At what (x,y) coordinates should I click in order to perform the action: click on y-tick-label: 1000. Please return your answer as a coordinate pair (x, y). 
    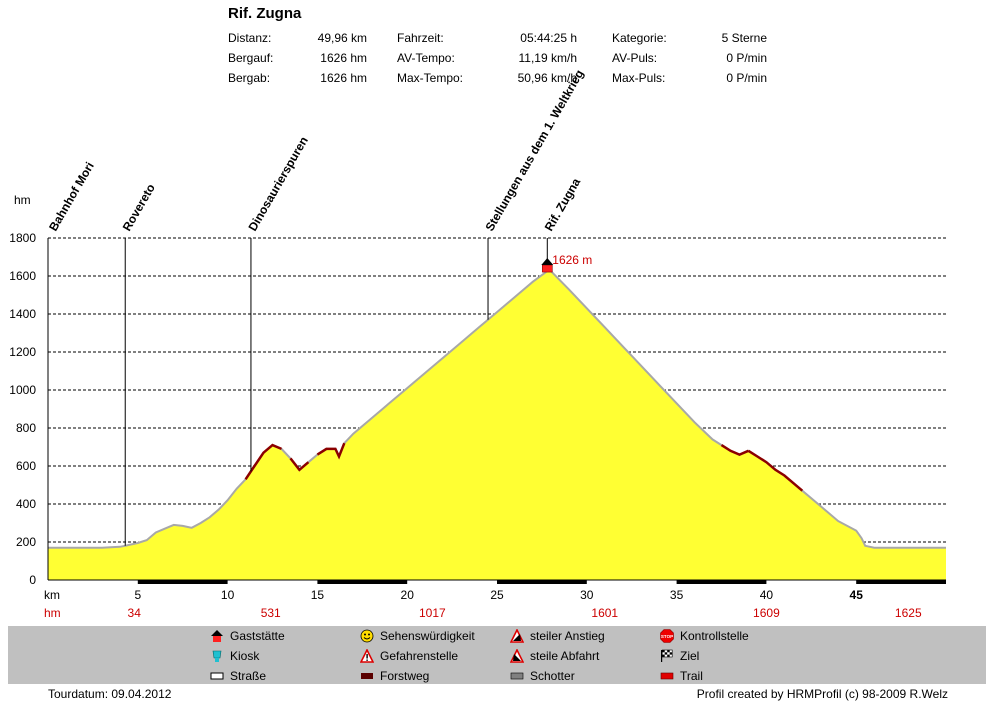
    Looking at the image, I should click on (22, 390).